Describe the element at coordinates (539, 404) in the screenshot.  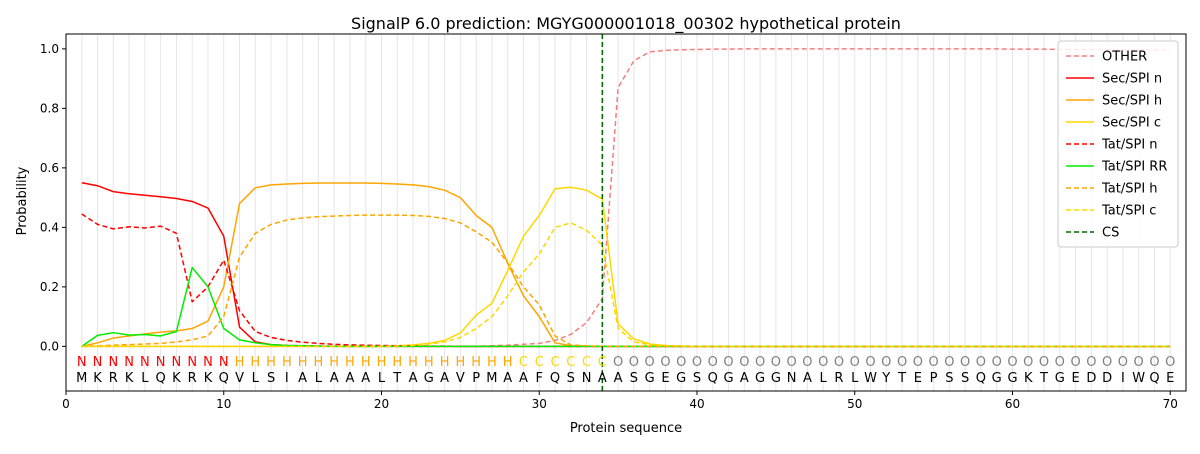
I see `x-tick-label: 30` at that location.